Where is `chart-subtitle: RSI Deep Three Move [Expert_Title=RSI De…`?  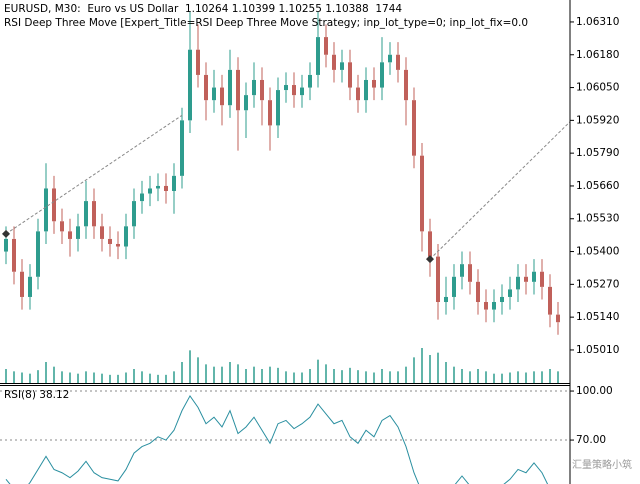
chart-subtitle: RSI Deep Three Move [Expert_Title=RSI De… is located at coordinates (266, 23).